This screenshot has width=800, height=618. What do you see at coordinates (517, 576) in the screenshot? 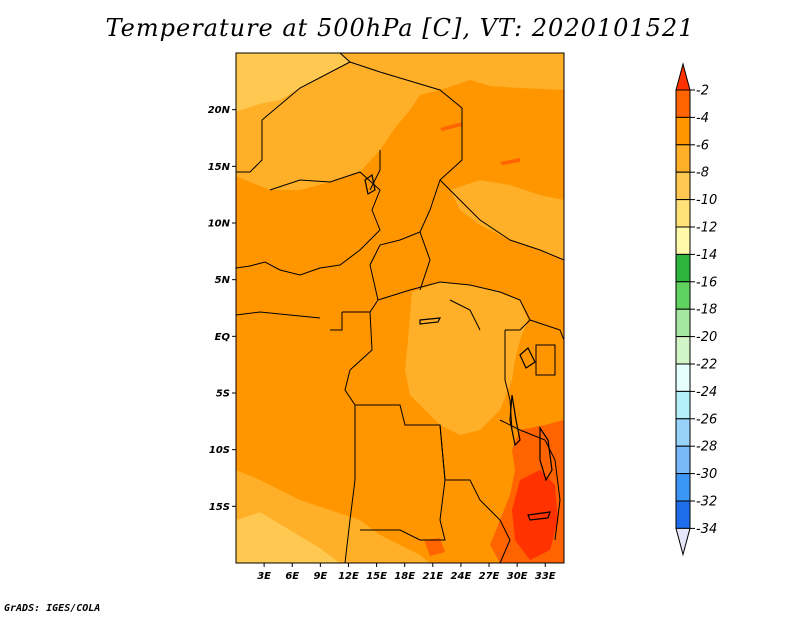
I see `x-tick-label: 30E` at bounding box center [517, 576].